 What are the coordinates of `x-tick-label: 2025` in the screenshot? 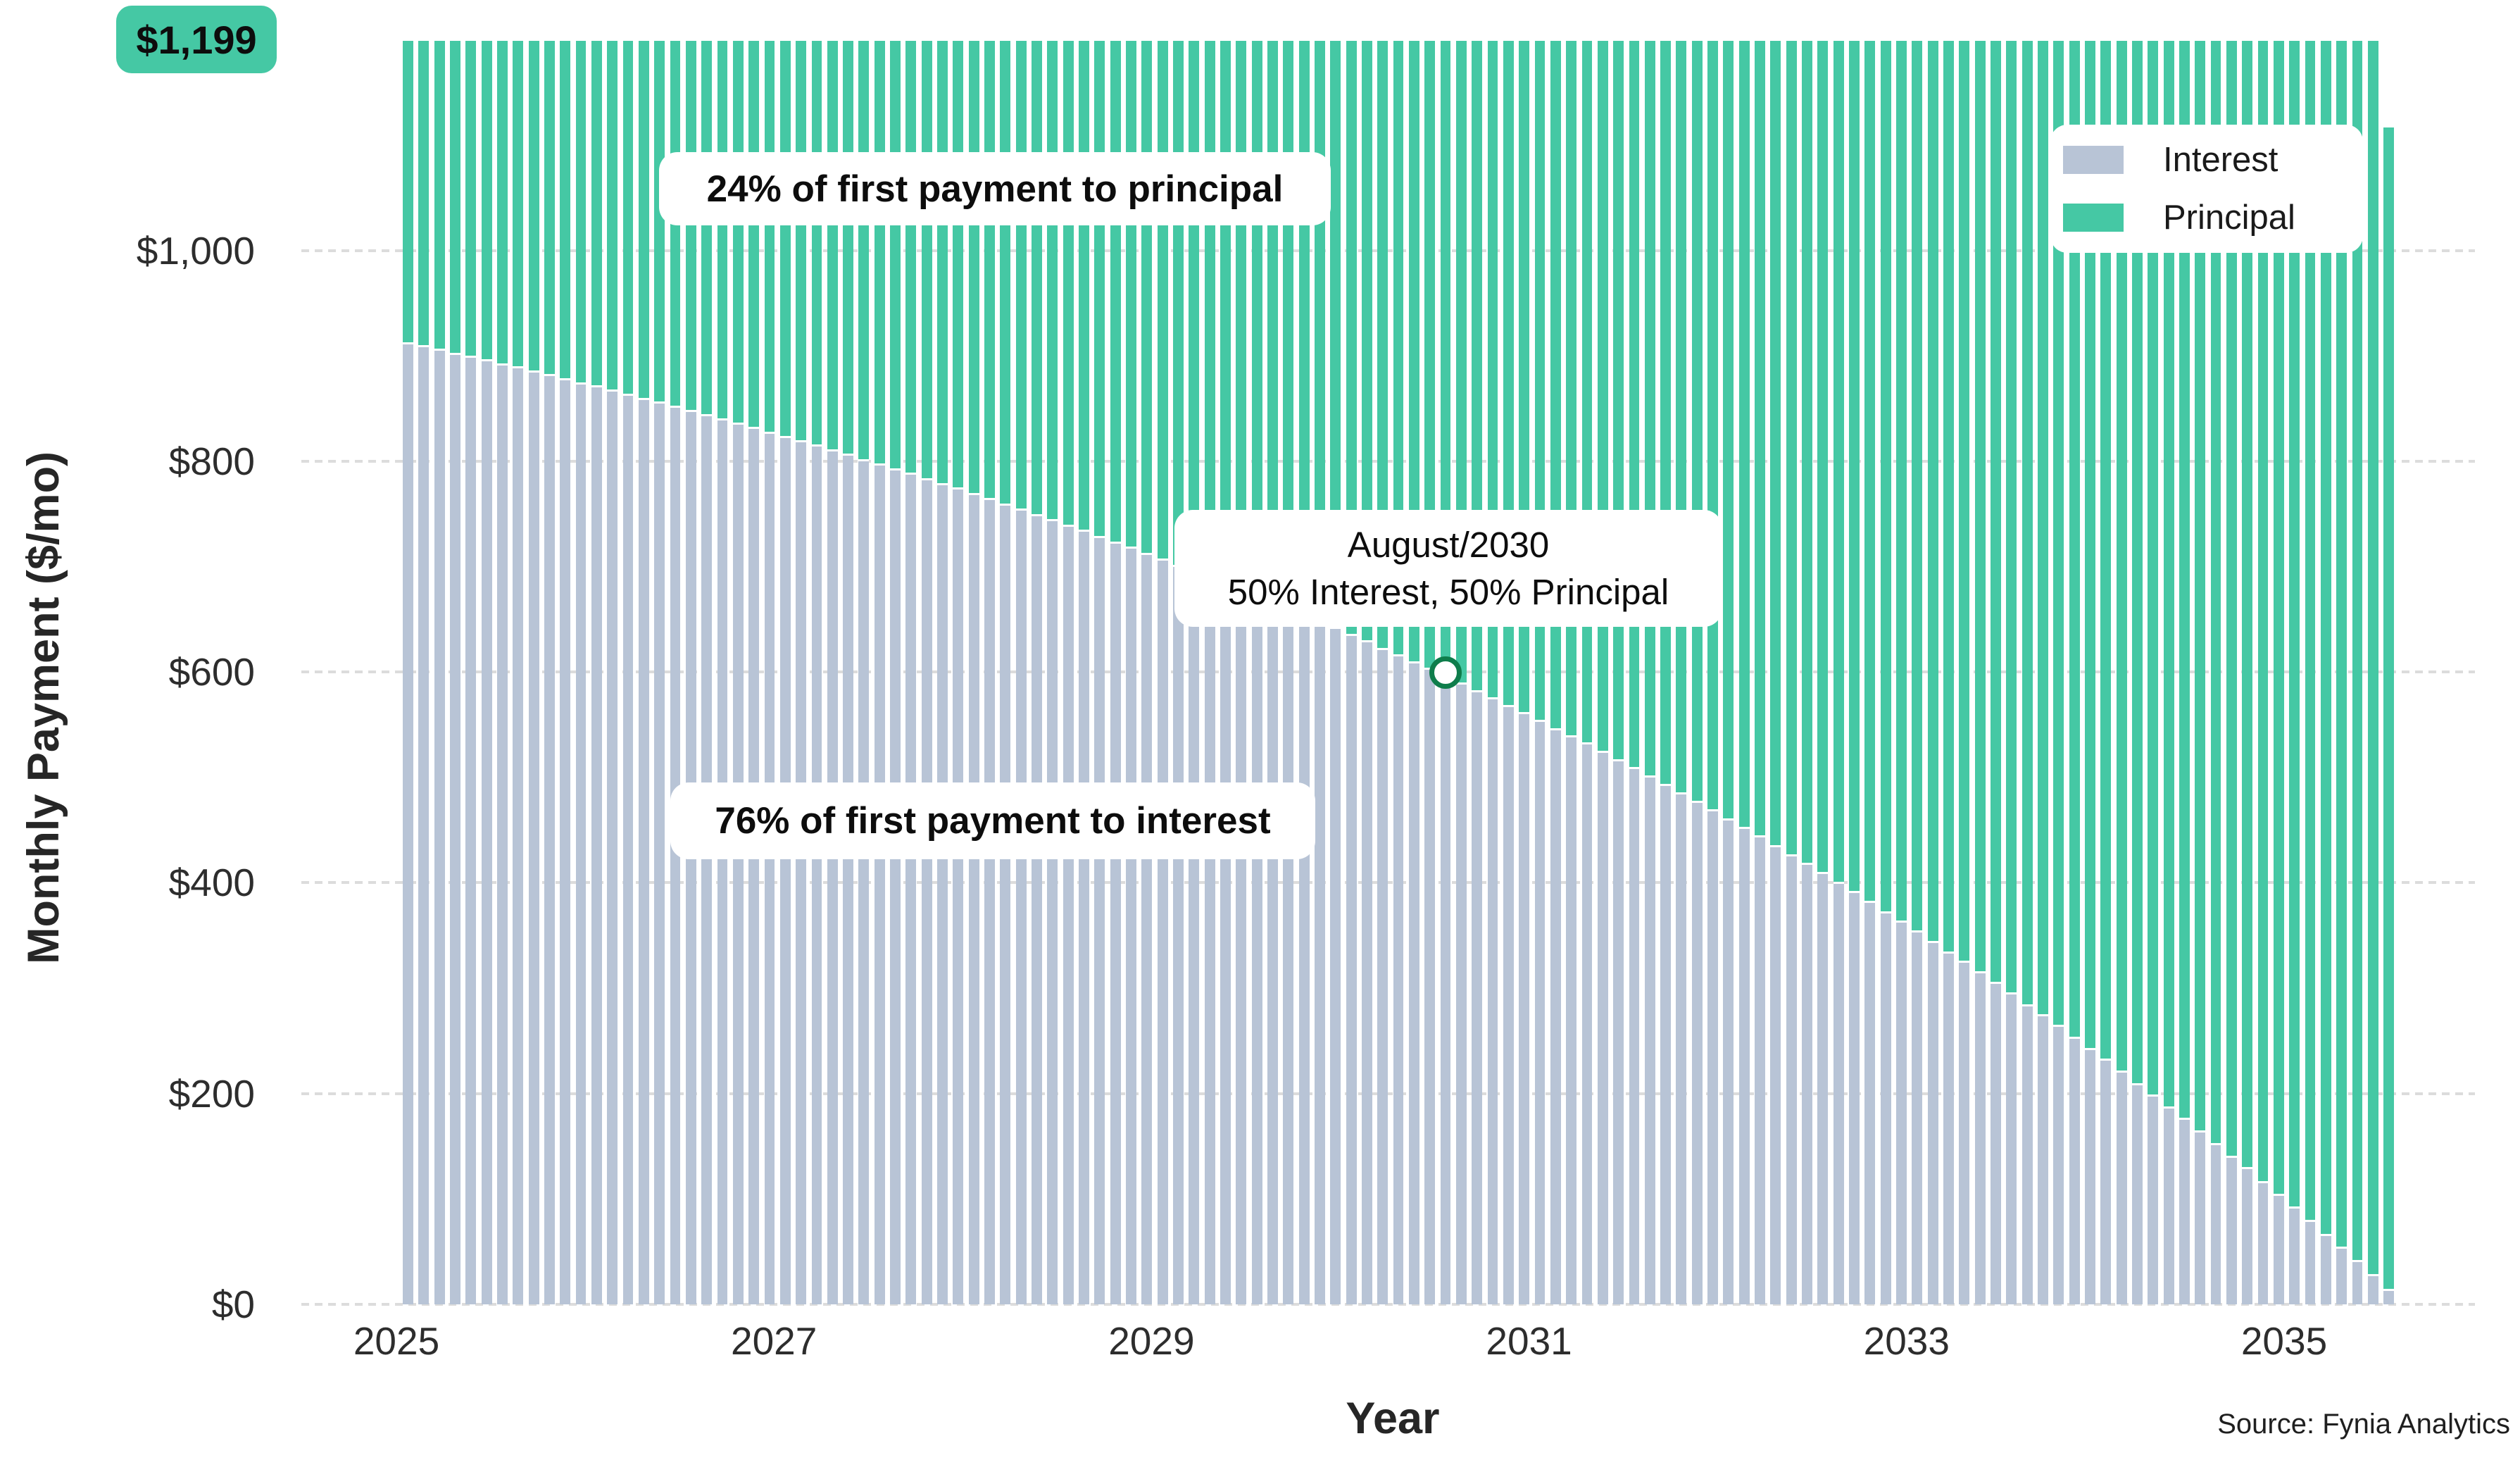 It's located at (397, 1341).